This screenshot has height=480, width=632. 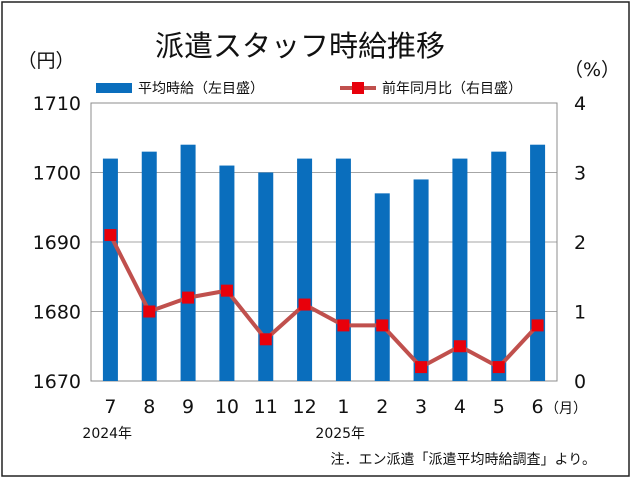 I want to click on right-tick-label: 3, so click(x=580, y=174).